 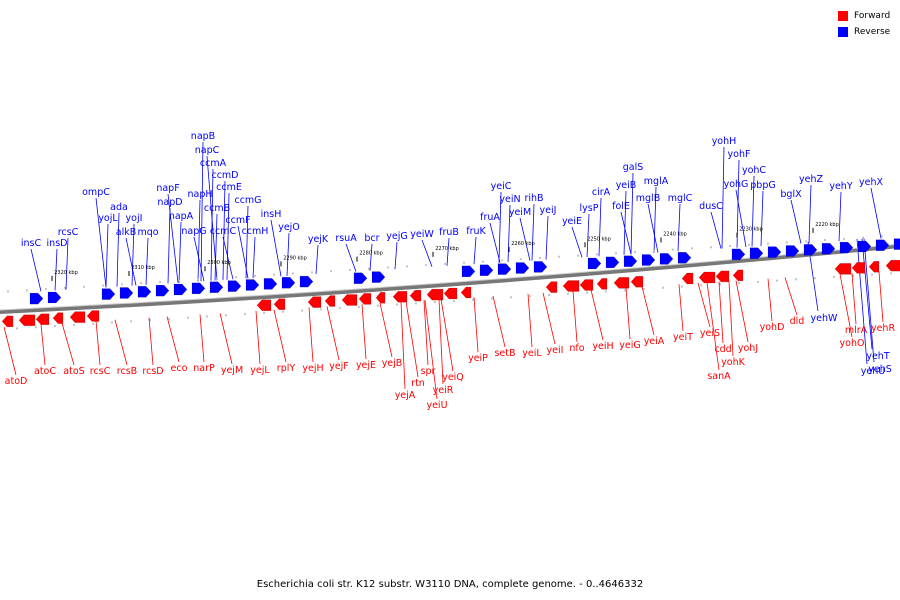 I want to click on gene-label-yeit: yeiT, so click(x=683, y=337).